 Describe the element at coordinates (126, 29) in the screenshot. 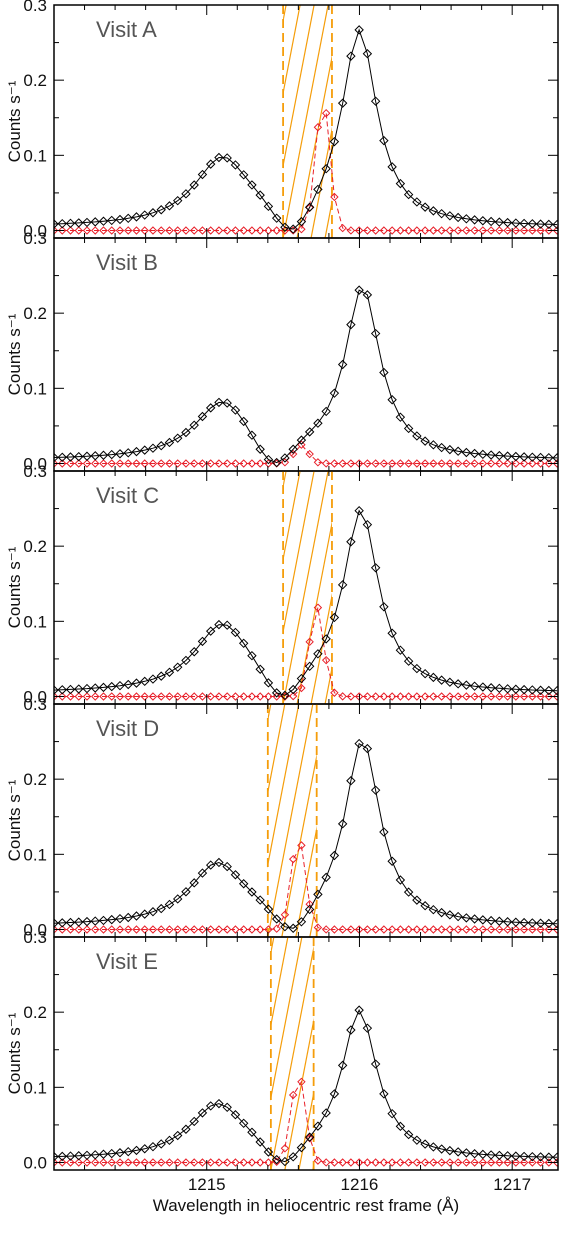

I see `panel-label: Visit A` at that location.